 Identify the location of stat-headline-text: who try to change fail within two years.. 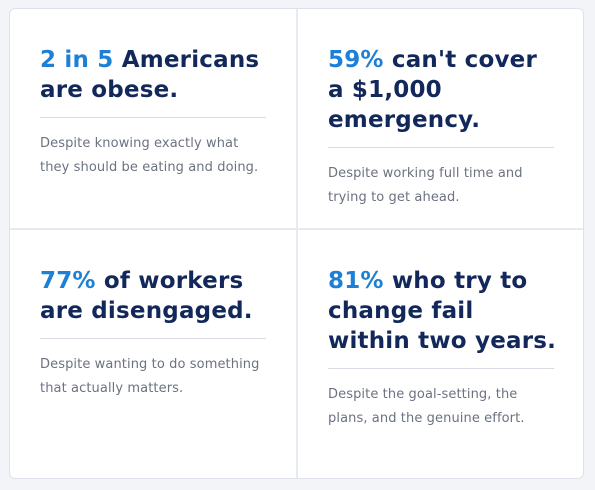
(442, 311).